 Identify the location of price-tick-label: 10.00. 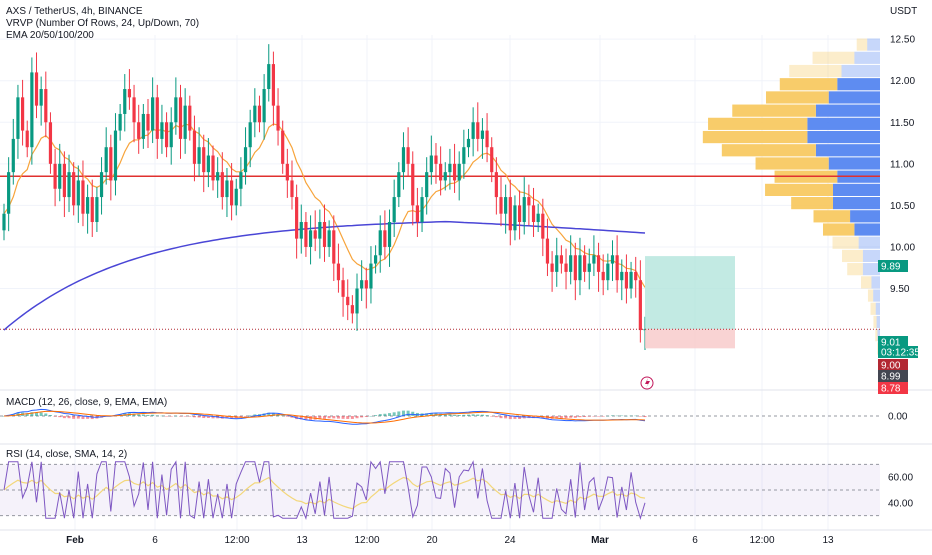
(902, 247).